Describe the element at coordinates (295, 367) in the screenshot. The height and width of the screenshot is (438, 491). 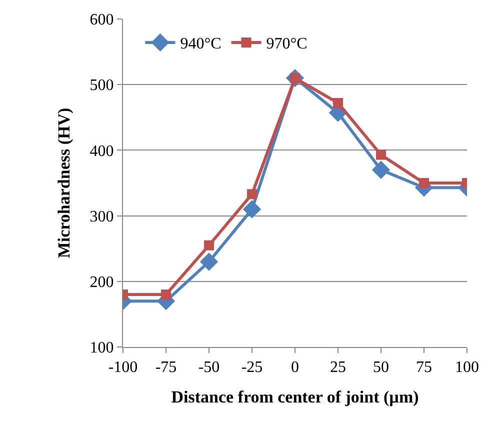
I see `x-tick-label: 0` at that location.